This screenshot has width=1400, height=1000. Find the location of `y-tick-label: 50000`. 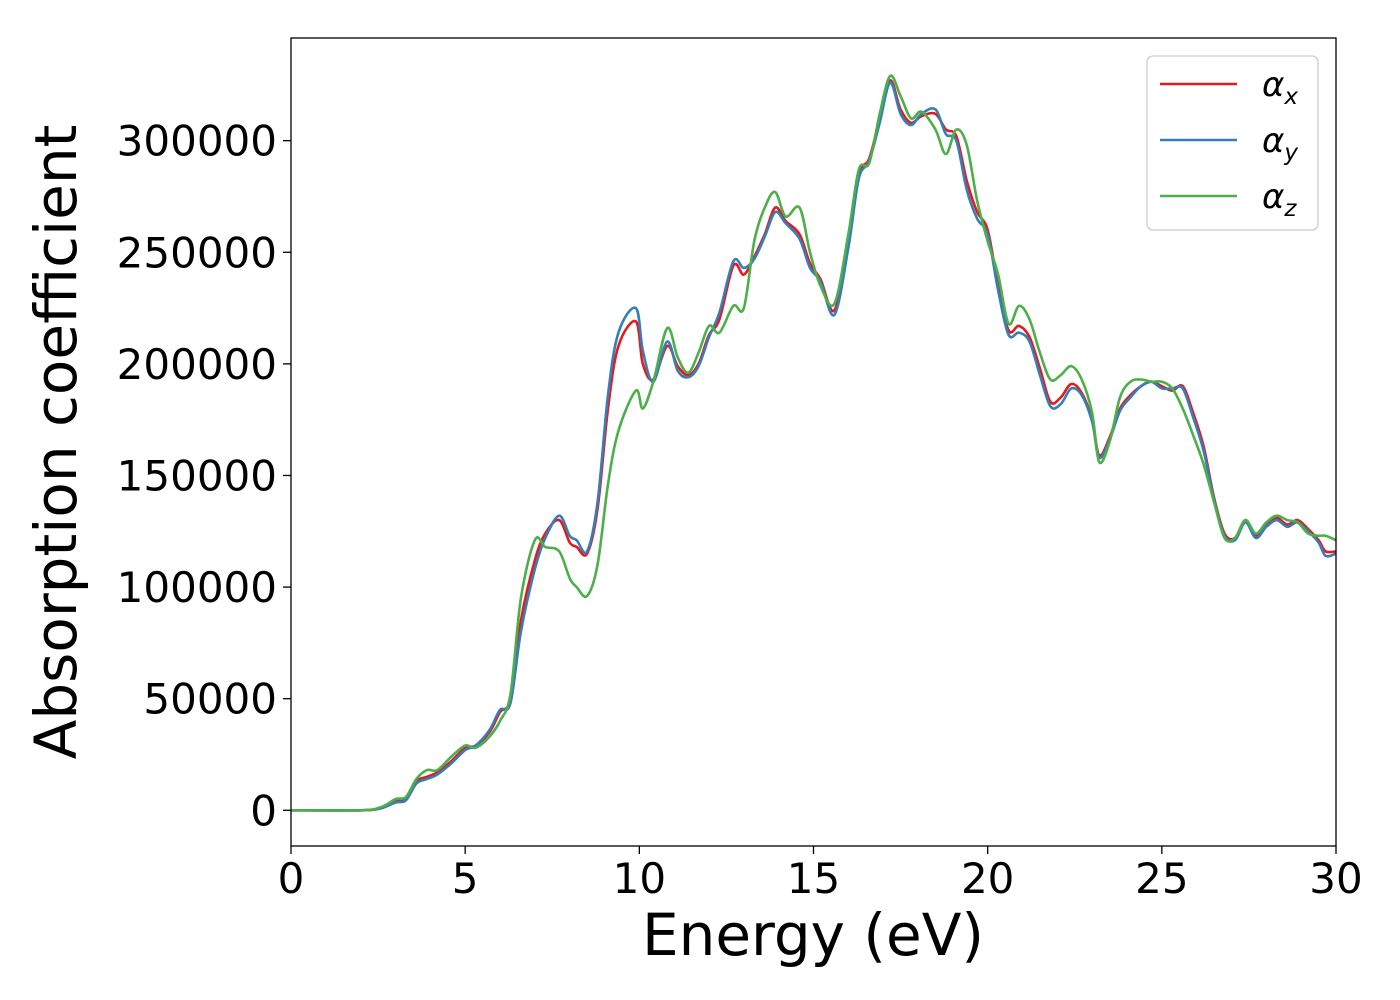

y-tick-label: 50000 is located at coordinates (210, 699).